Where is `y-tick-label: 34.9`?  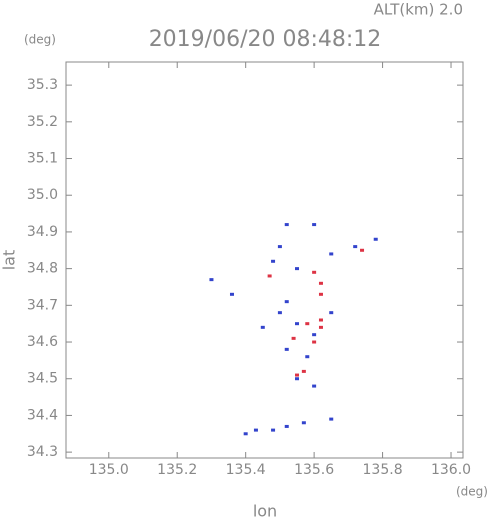
y-tick-label: 34.9 is located at coordinates (42, 232).